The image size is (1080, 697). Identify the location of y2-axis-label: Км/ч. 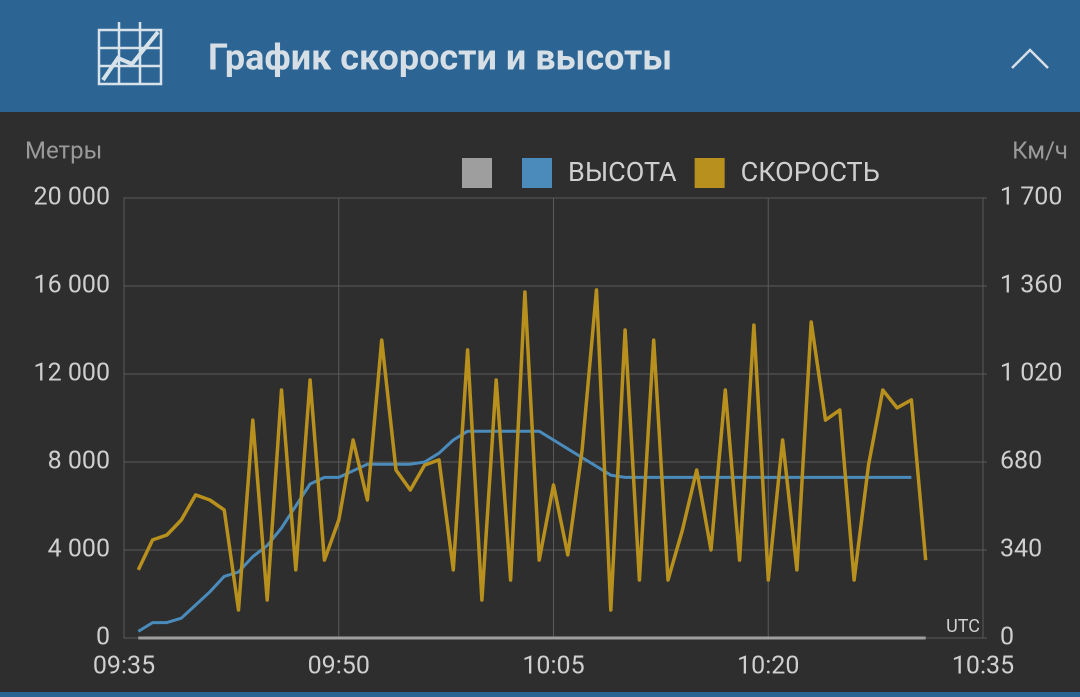
(1040, 150).